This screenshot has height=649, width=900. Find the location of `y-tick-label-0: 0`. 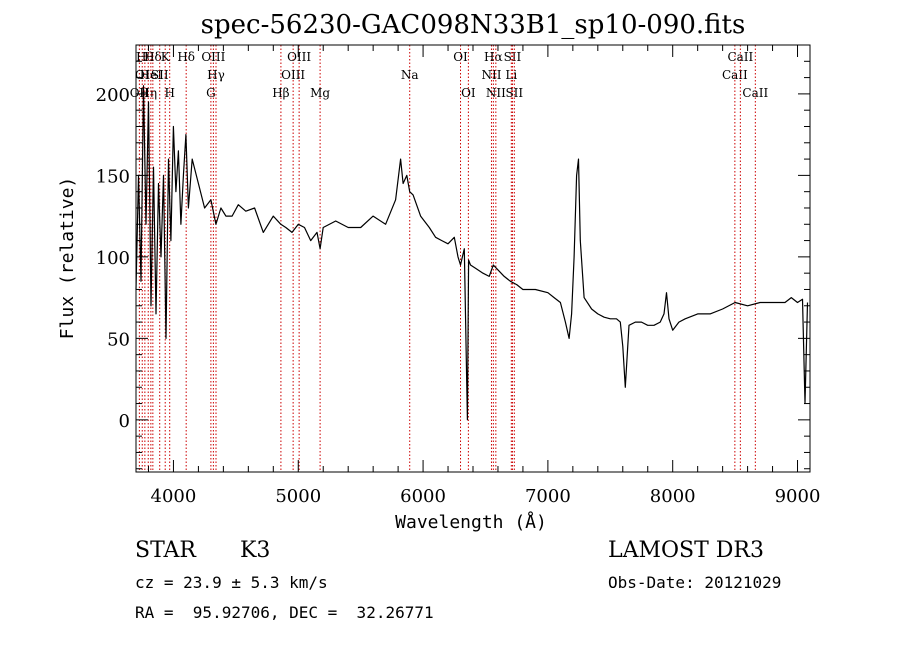

y-tick-label-0: 0 is located at coordinates (124, 421).